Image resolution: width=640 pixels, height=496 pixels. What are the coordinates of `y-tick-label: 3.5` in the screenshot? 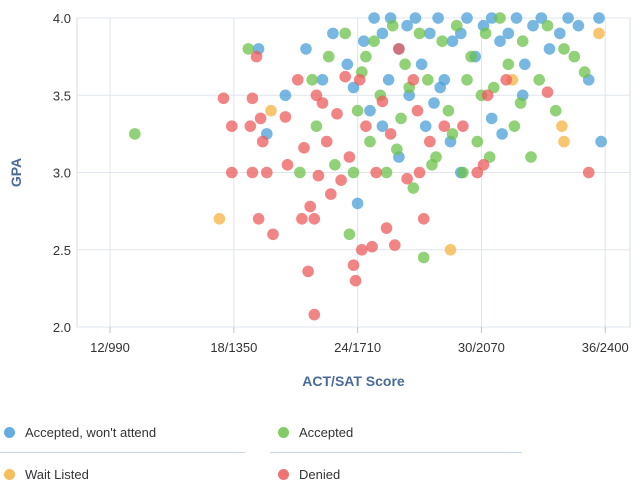 It's located at (62, 95).